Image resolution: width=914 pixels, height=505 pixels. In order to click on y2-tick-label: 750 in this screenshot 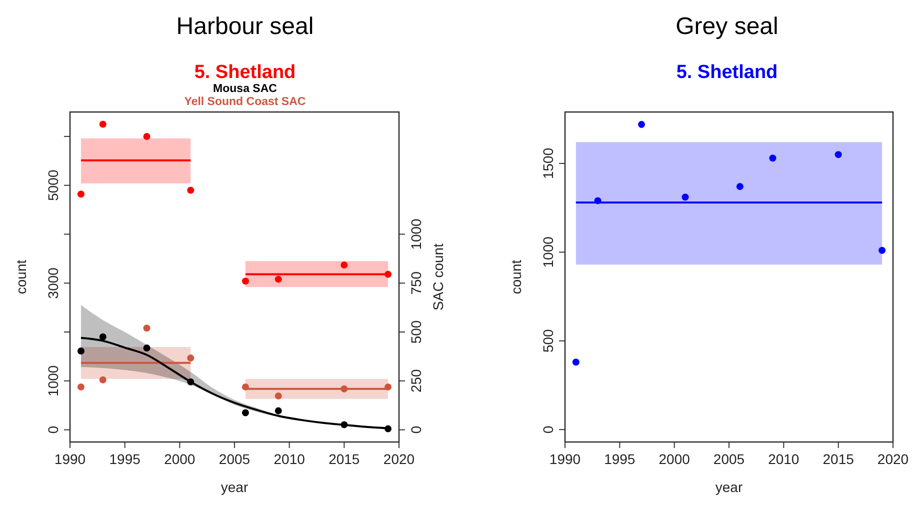, I will do `click(416, 283)`.